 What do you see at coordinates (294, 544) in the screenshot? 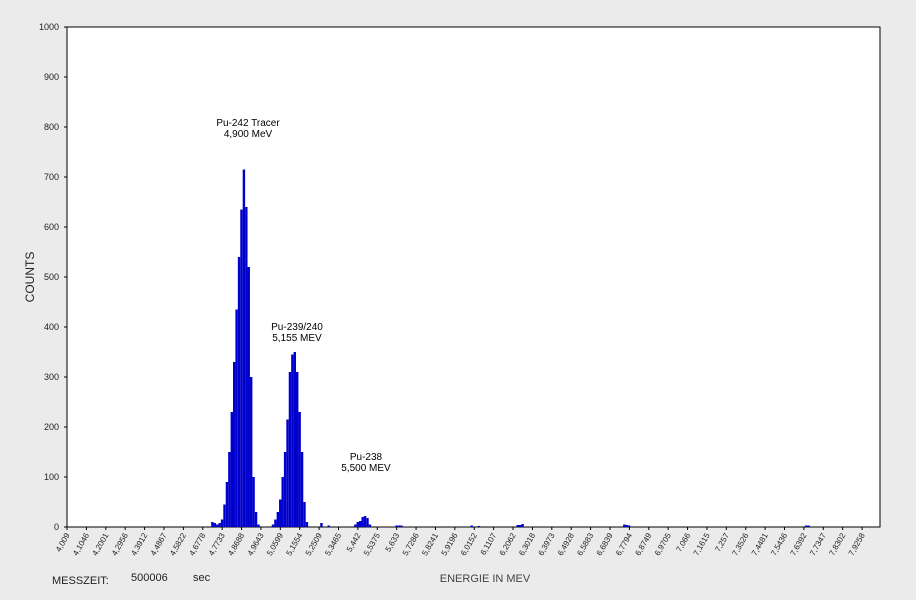
I see `x-tick-label: 5,1554` at bounding box center [294, 544].